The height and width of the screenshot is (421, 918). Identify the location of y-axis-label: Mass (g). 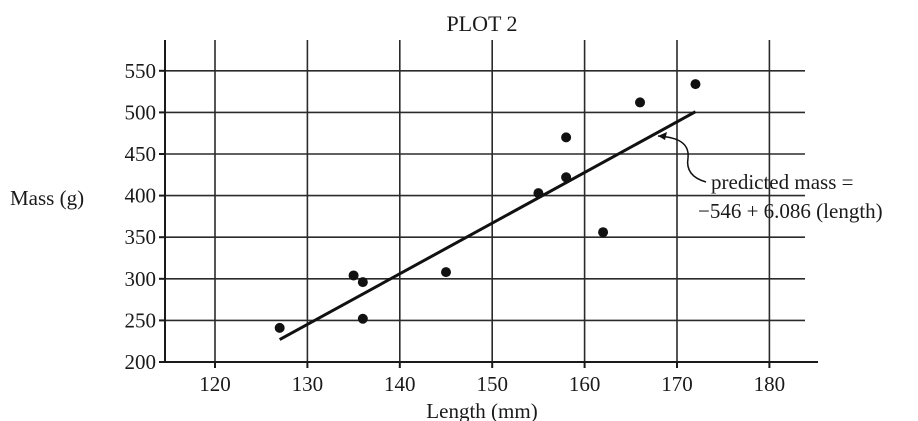
(47, 198).